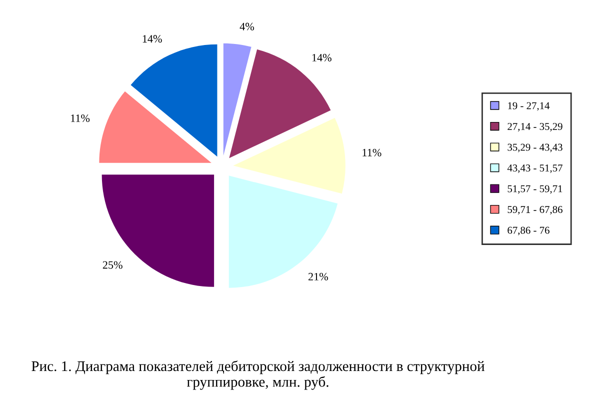  Describe the element at coordinates (112, 265) in the screenshot. I see `data-label: 25%` at that location.